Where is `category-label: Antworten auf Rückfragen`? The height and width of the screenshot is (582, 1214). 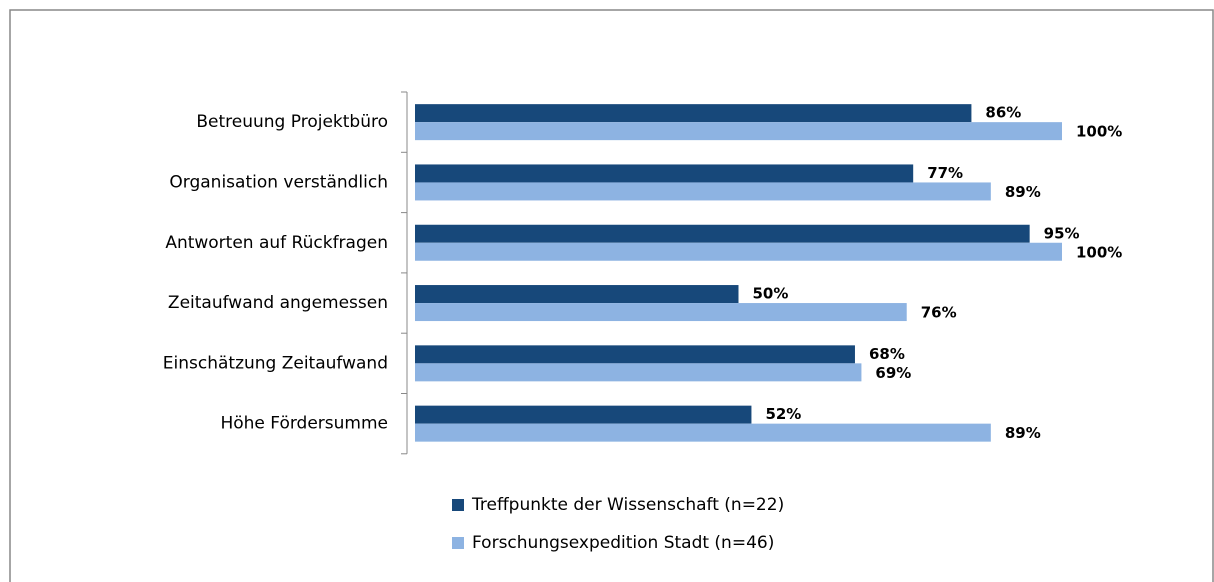
category-label: Antworten auf Rückfragen is located at coordinates (276, 243).